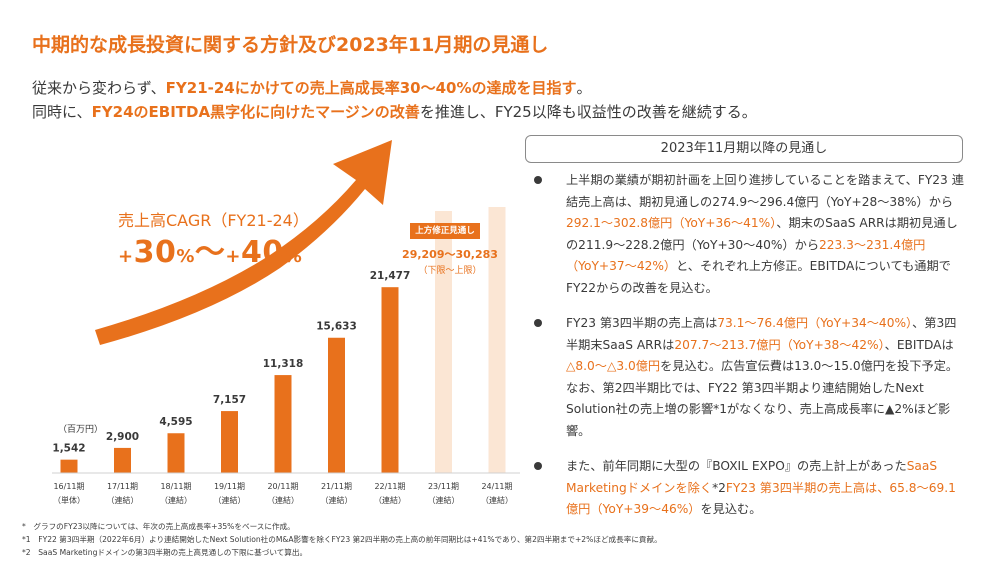 The image size is (1000, 563). What do you see at coordinates (389, 486) in the screenshot?
I see `category-label-22/11期: 22/11期` at bounding box center [389, 486].